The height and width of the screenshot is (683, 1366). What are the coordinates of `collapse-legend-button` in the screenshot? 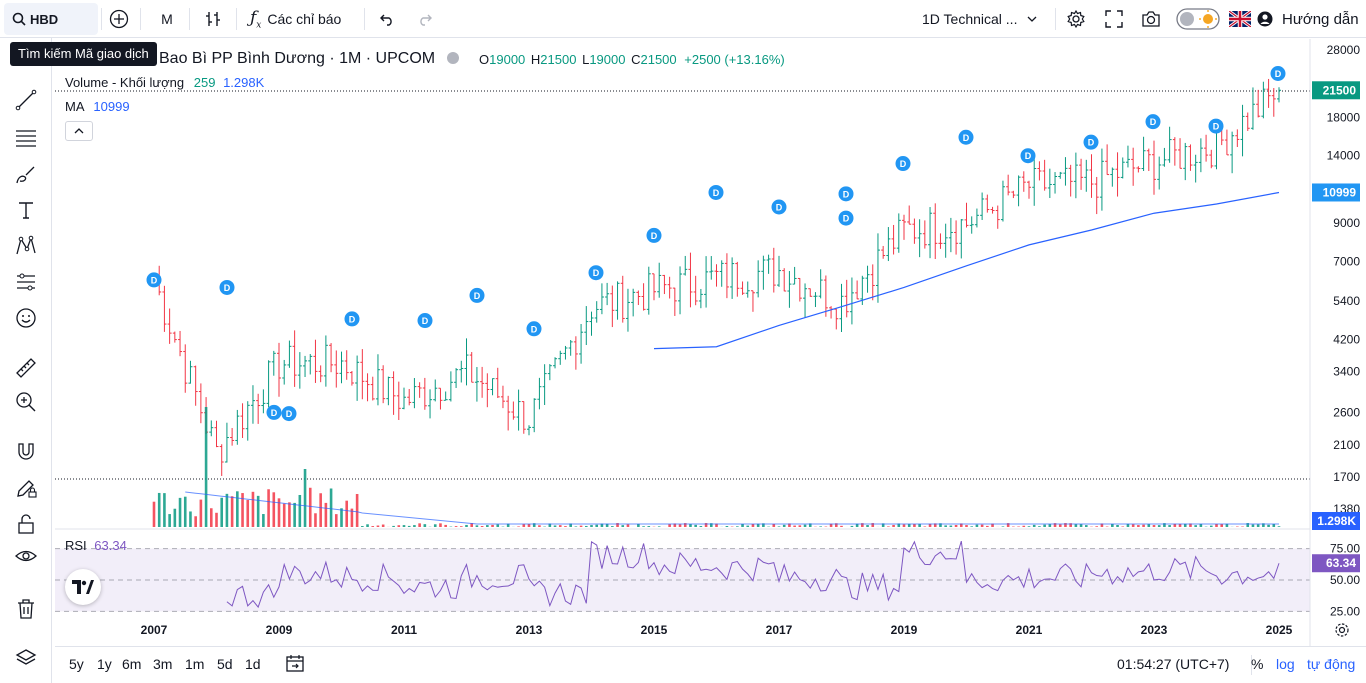 It's located at (79, 131).